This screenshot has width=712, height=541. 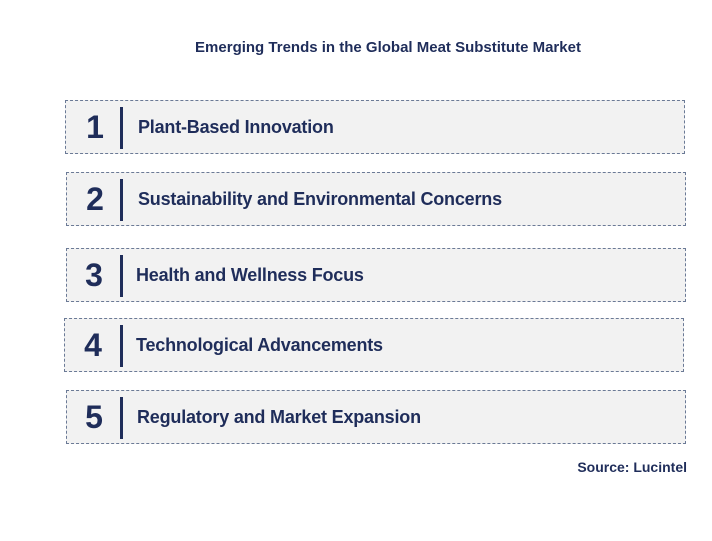 What do you see at coordinates (279, 416) in the screenshot?
I see `trend-label: Regulatory and Market Expansion` at bounding box center [279, 416].